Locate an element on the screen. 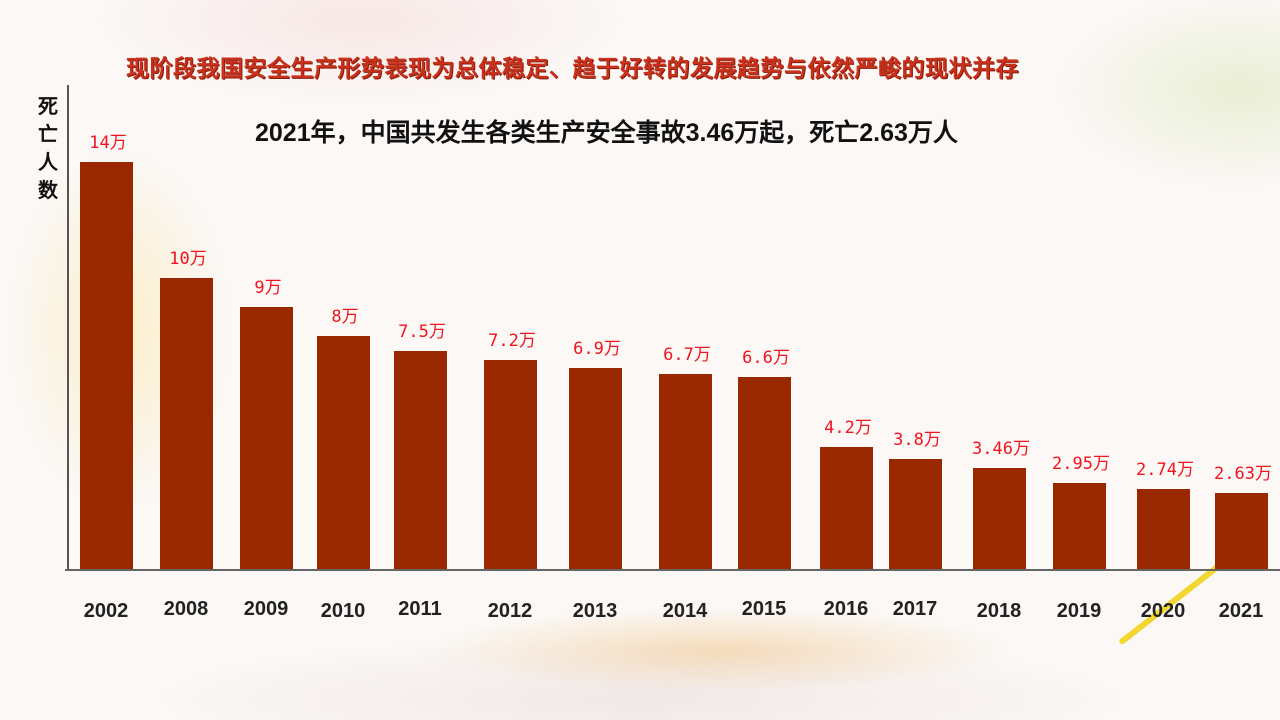  bar-value-label: 2.63万 is located at coordinates (1243, 473).